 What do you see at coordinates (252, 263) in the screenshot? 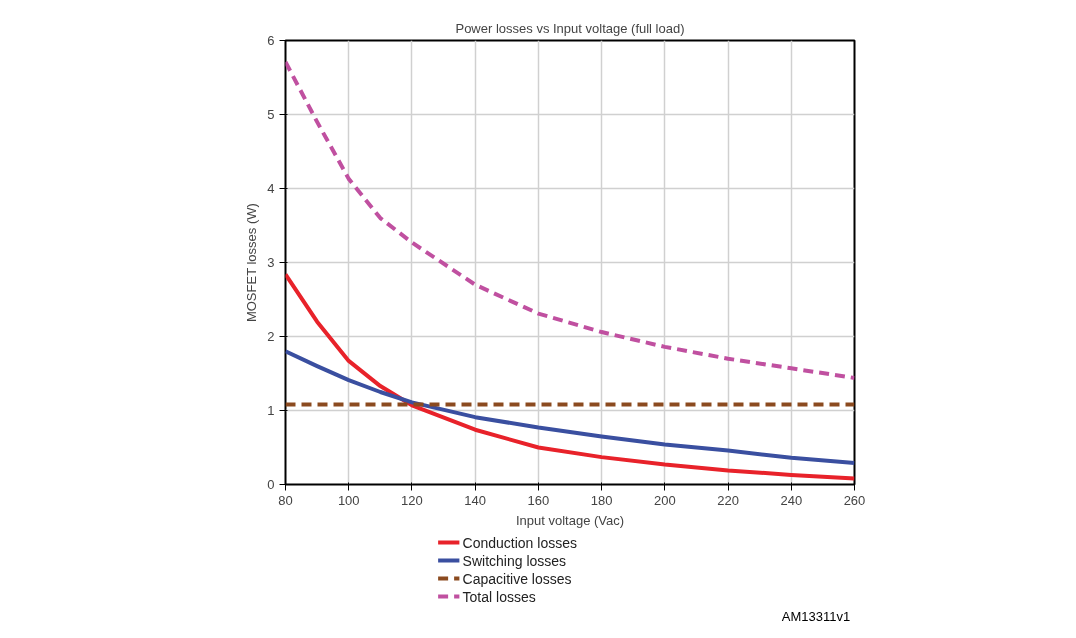
I see `y-axis-title: MOSFET losses (W)` at bounding box center [252, 263].